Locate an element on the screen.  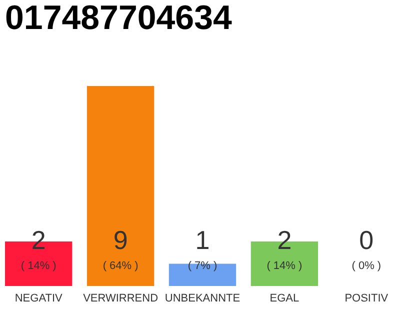
x-tick-label: EGAL is located at coordinates (285, 298).